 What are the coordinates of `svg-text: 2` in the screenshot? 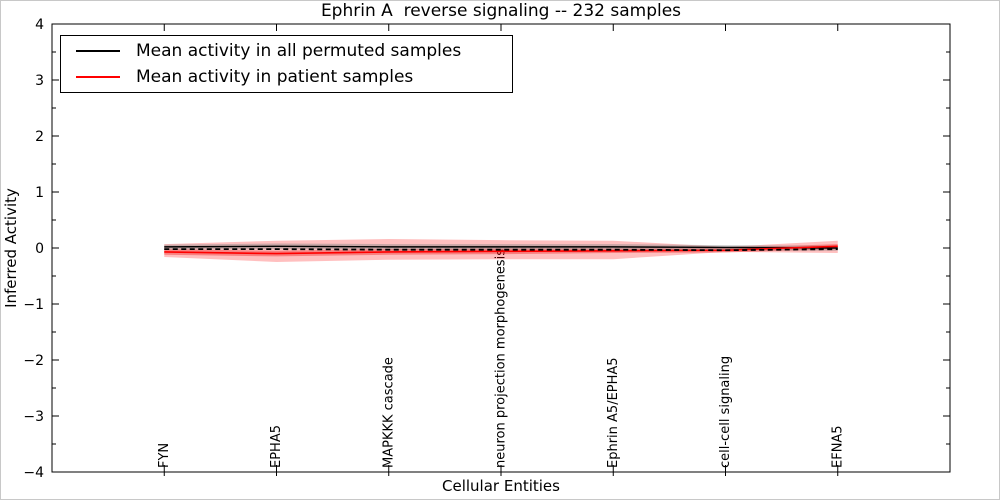 It's located at (39, 137).